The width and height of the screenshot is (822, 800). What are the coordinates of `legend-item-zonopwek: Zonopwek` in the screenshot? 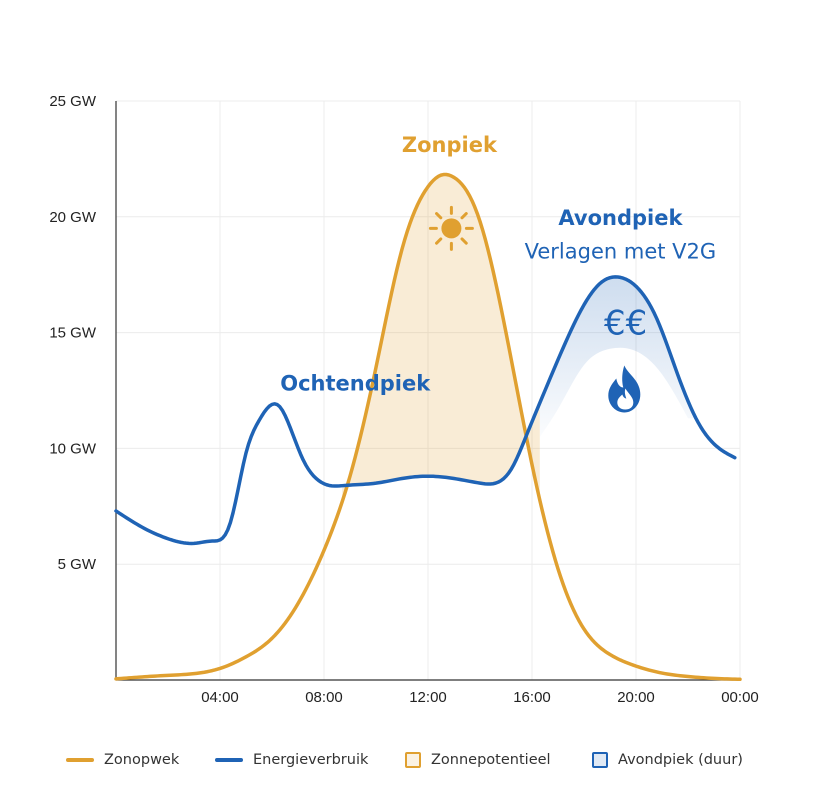 It's located at (122, 760).